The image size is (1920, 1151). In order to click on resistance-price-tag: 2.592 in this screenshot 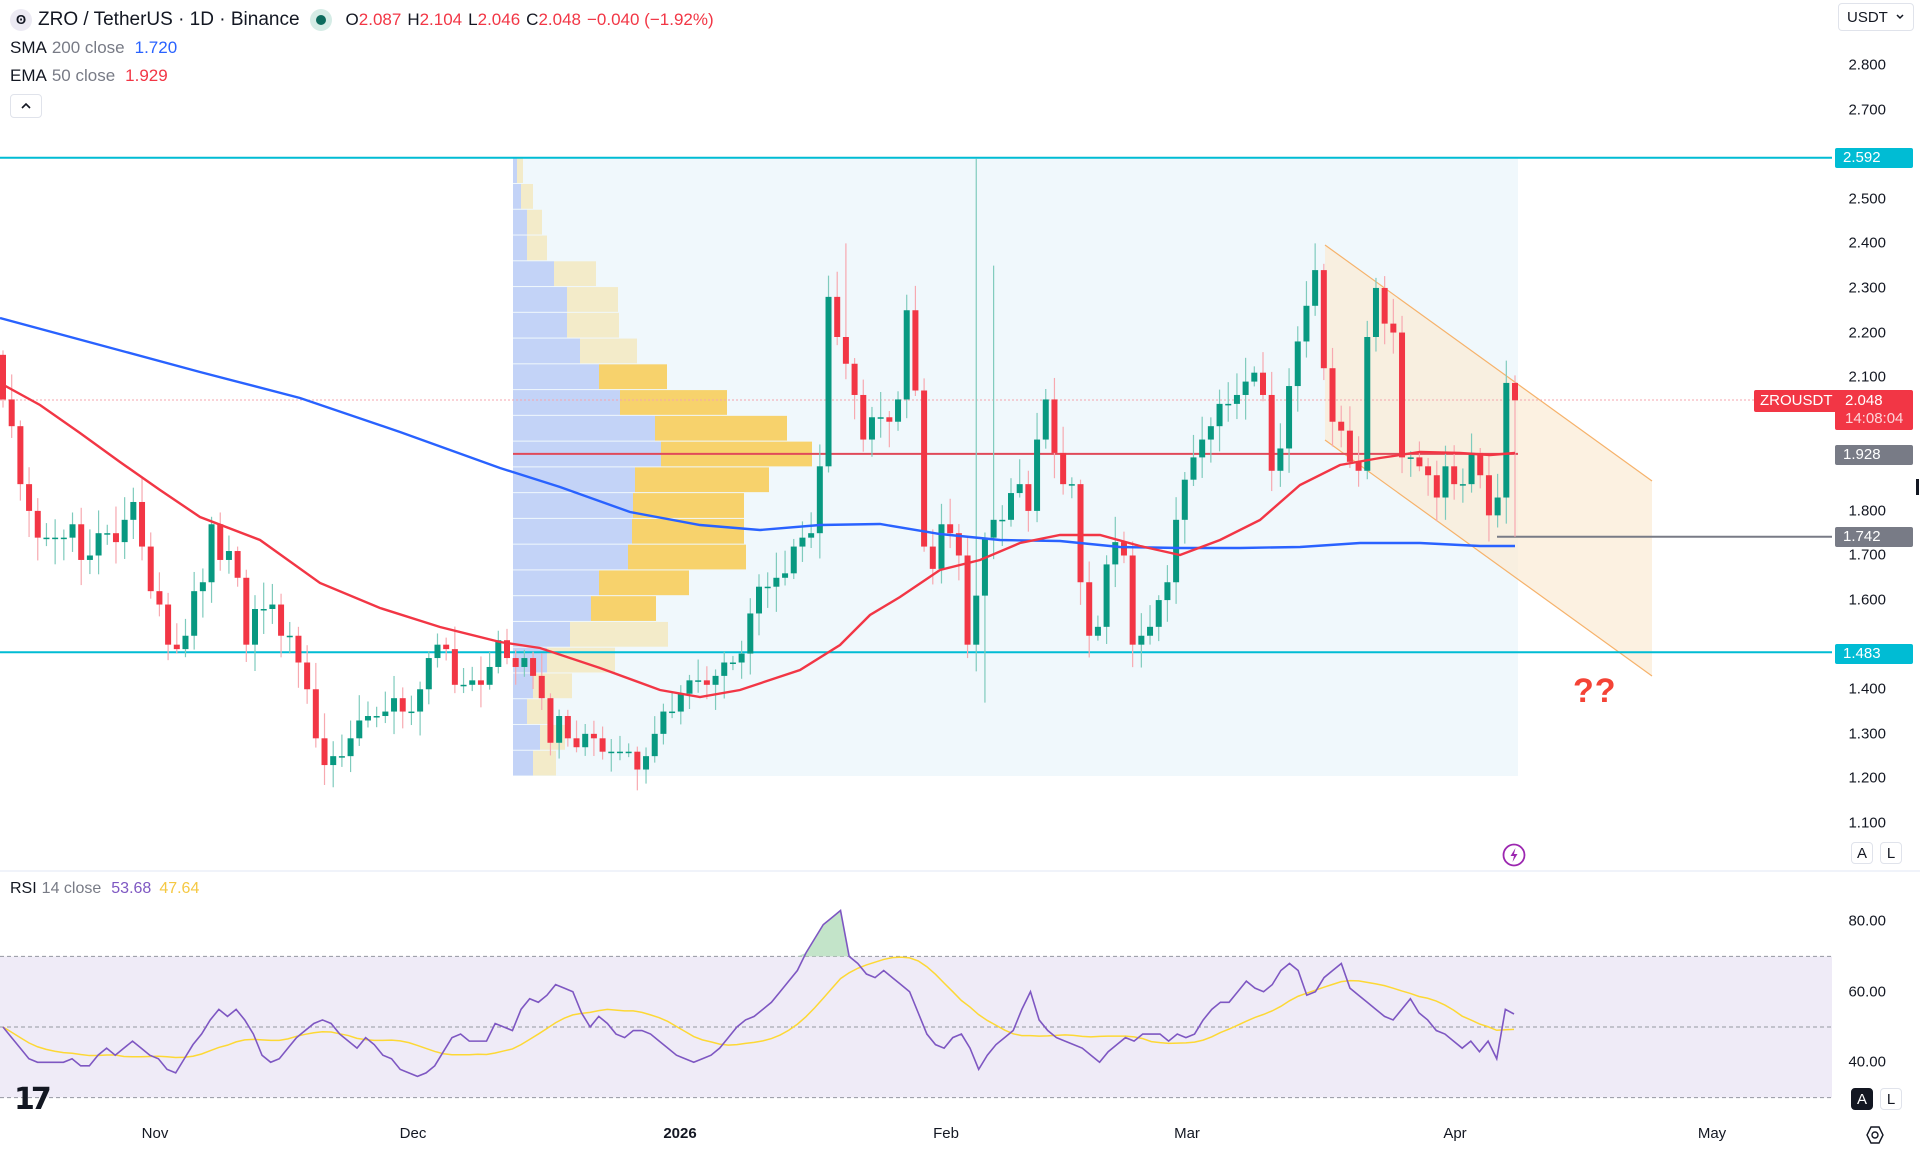, I will do `click(1874, 158)`.